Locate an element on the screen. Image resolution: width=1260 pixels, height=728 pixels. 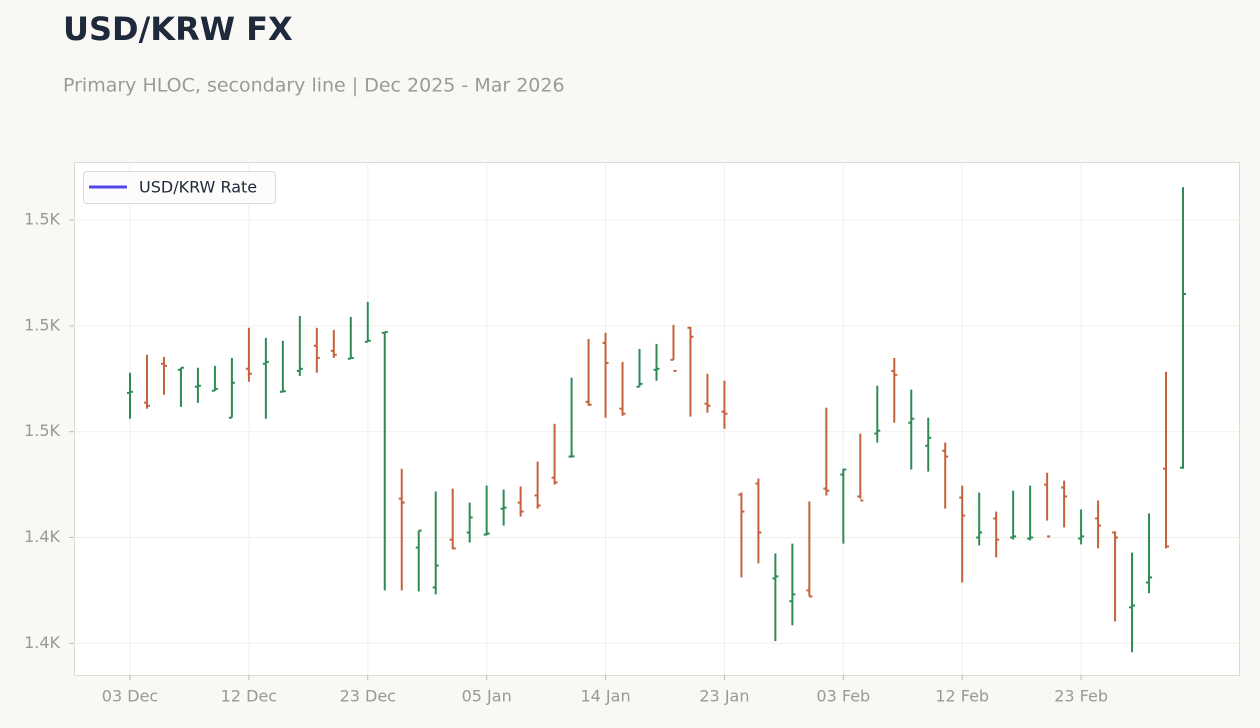
x-tick-label: 23 Feb is located at coordinates (1081, 696).